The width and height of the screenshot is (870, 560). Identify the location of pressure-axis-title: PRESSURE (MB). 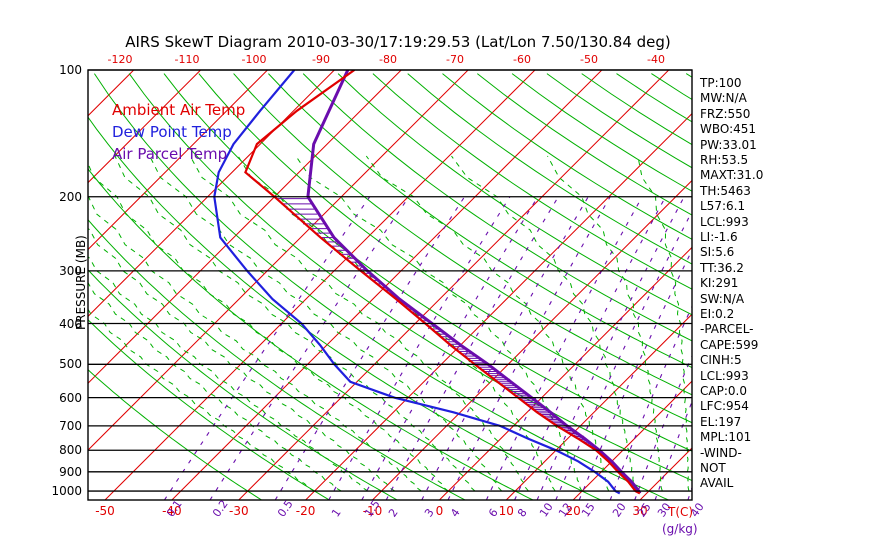
(81, 282).